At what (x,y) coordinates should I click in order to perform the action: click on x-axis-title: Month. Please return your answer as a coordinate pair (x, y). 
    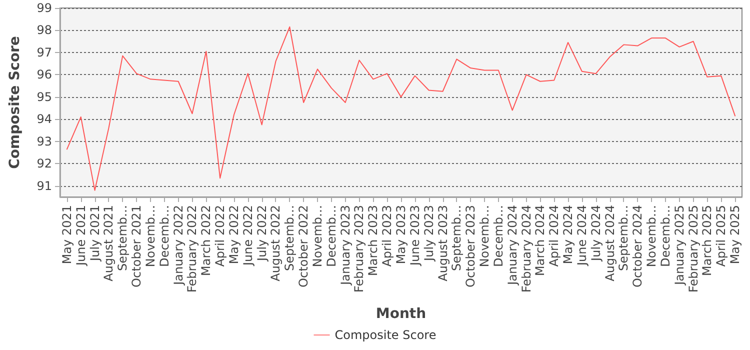
    Looking at the image, I should click on (401, 314).